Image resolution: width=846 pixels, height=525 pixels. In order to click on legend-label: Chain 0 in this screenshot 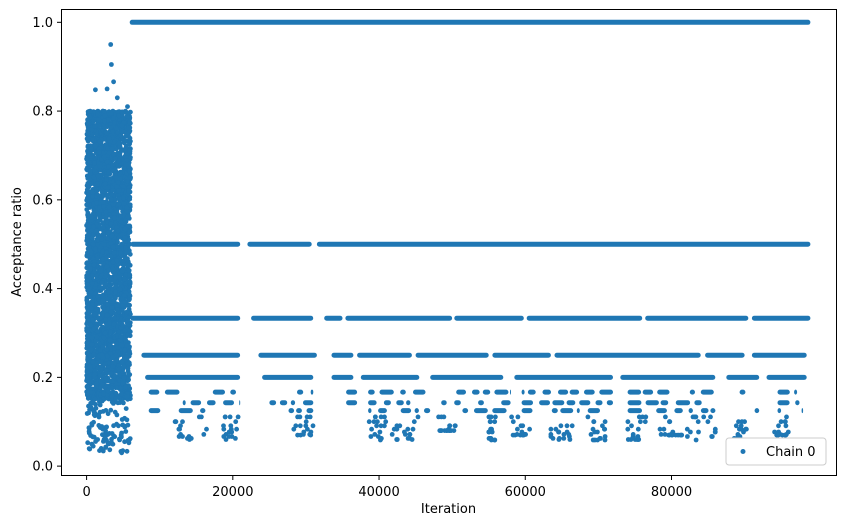, I will do `click(791, 452)`.